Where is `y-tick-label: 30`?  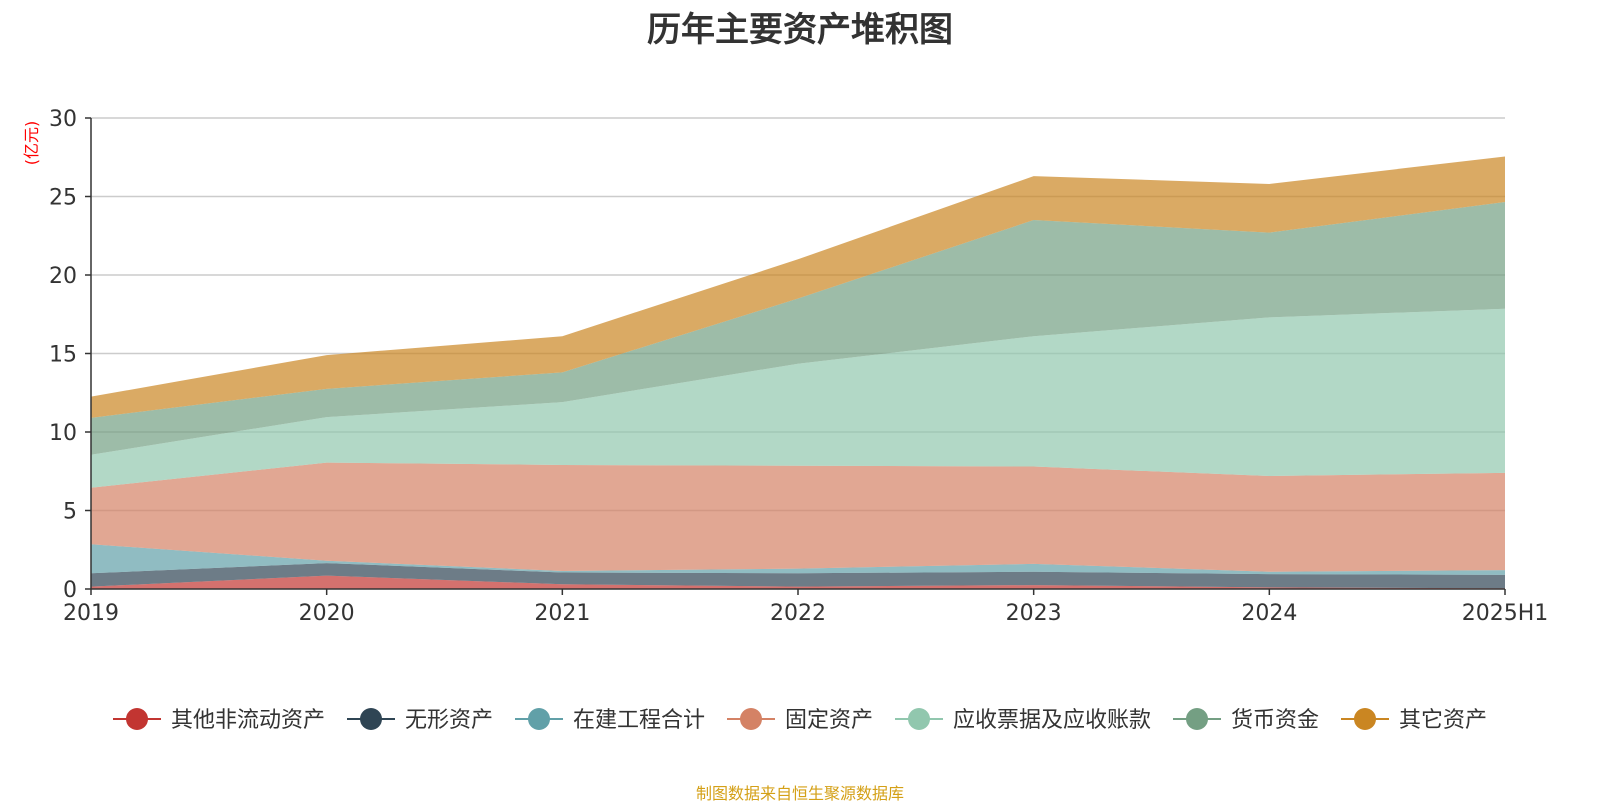 y-tick-label: 30 is located at coordinates (63, 119).